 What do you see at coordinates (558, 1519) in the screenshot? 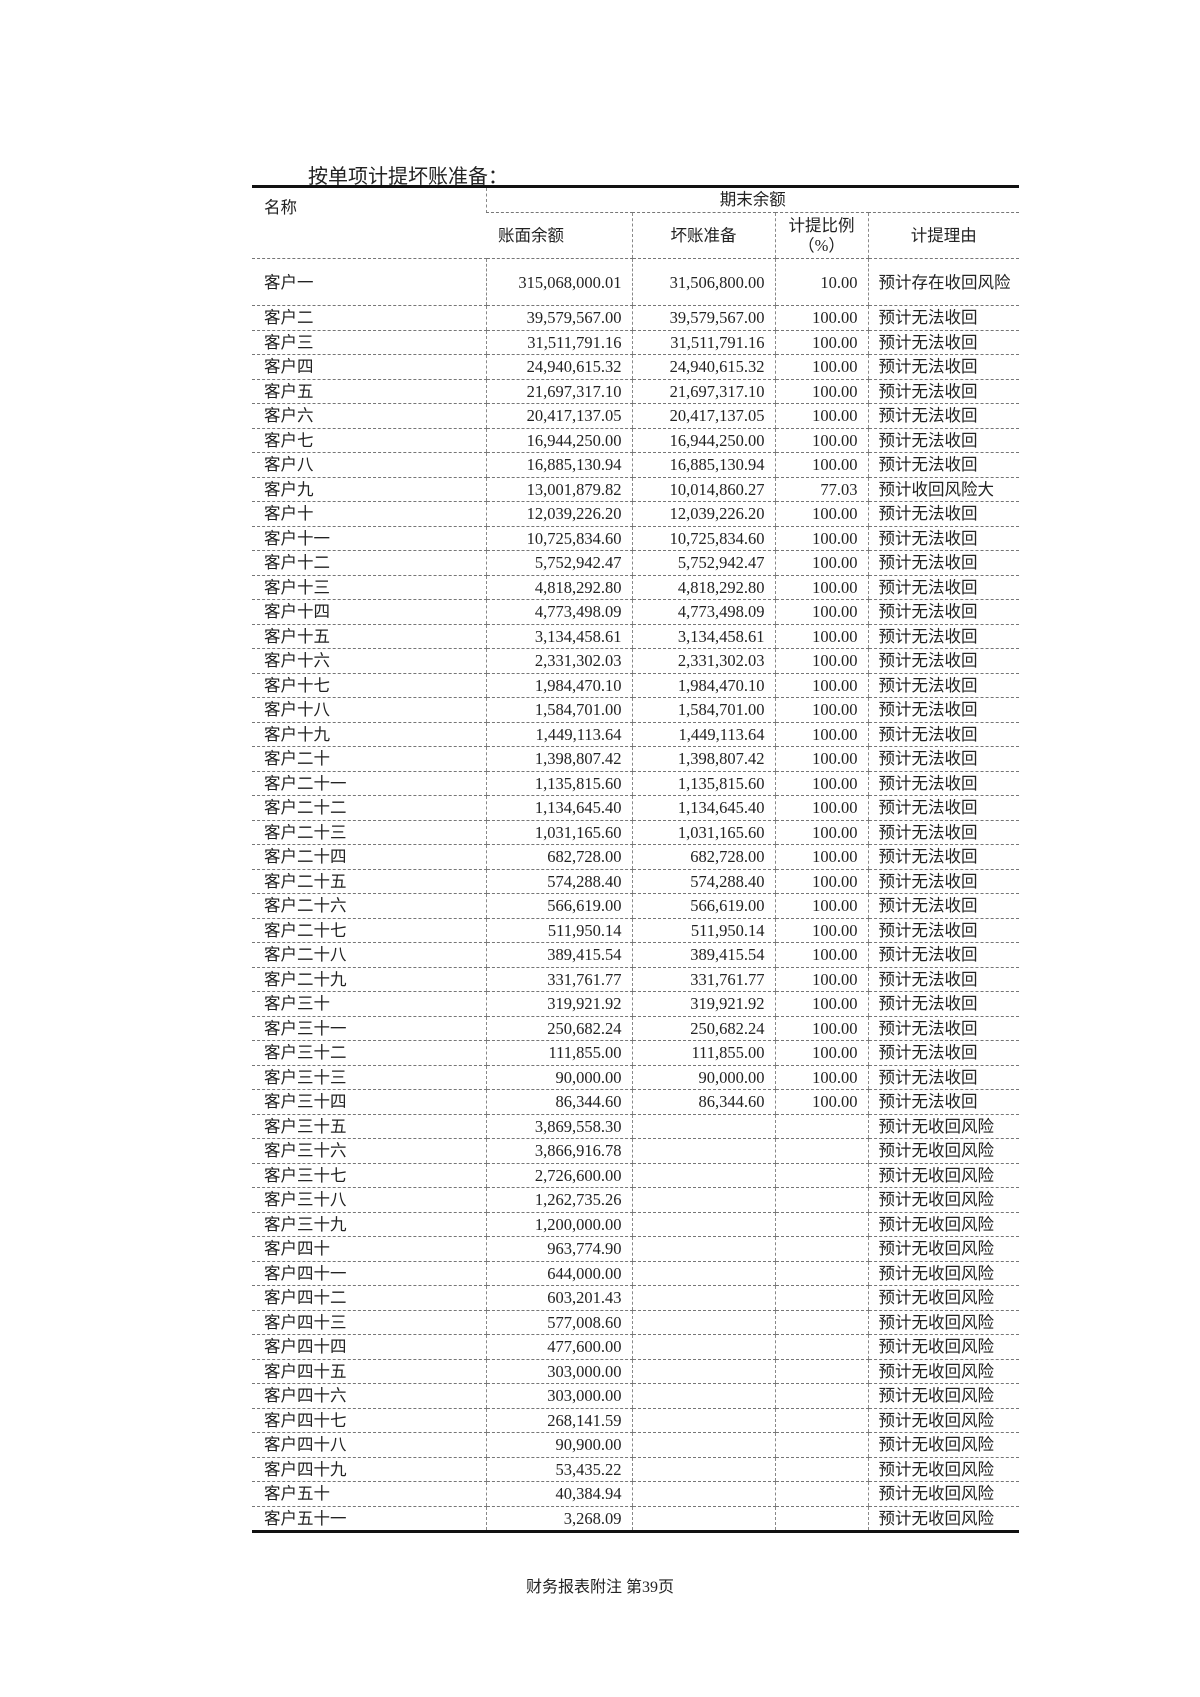
I see `book-balance: 3,268.09` at bounding box center [558, 1519].